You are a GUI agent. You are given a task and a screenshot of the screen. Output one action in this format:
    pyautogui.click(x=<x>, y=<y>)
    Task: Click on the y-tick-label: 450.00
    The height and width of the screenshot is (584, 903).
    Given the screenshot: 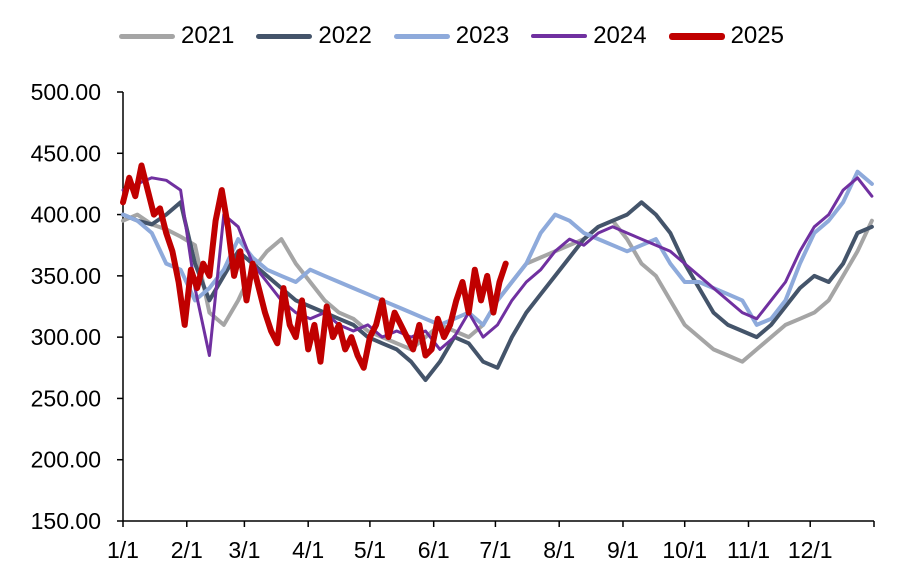 What is the action you would take?
    pyautogui.click(x=66, y=153)
    